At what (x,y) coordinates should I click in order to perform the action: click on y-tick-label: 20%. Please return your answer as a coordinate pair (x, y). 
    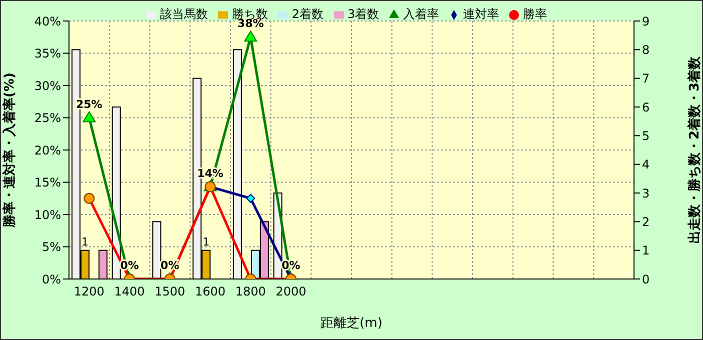
    Looking at the image, I should click on (47, 150).